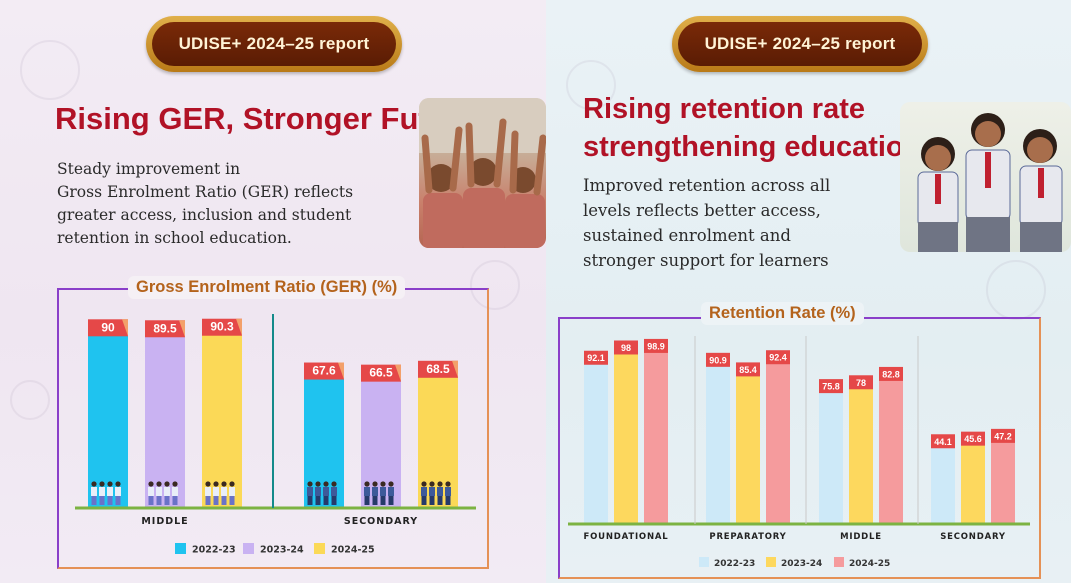 Image resolution: width=1071 pixels, height=583 pixels. Describe the element at coordinates (869, 564) in the screenshot. I see `legend-label: 2024-25` at that location.